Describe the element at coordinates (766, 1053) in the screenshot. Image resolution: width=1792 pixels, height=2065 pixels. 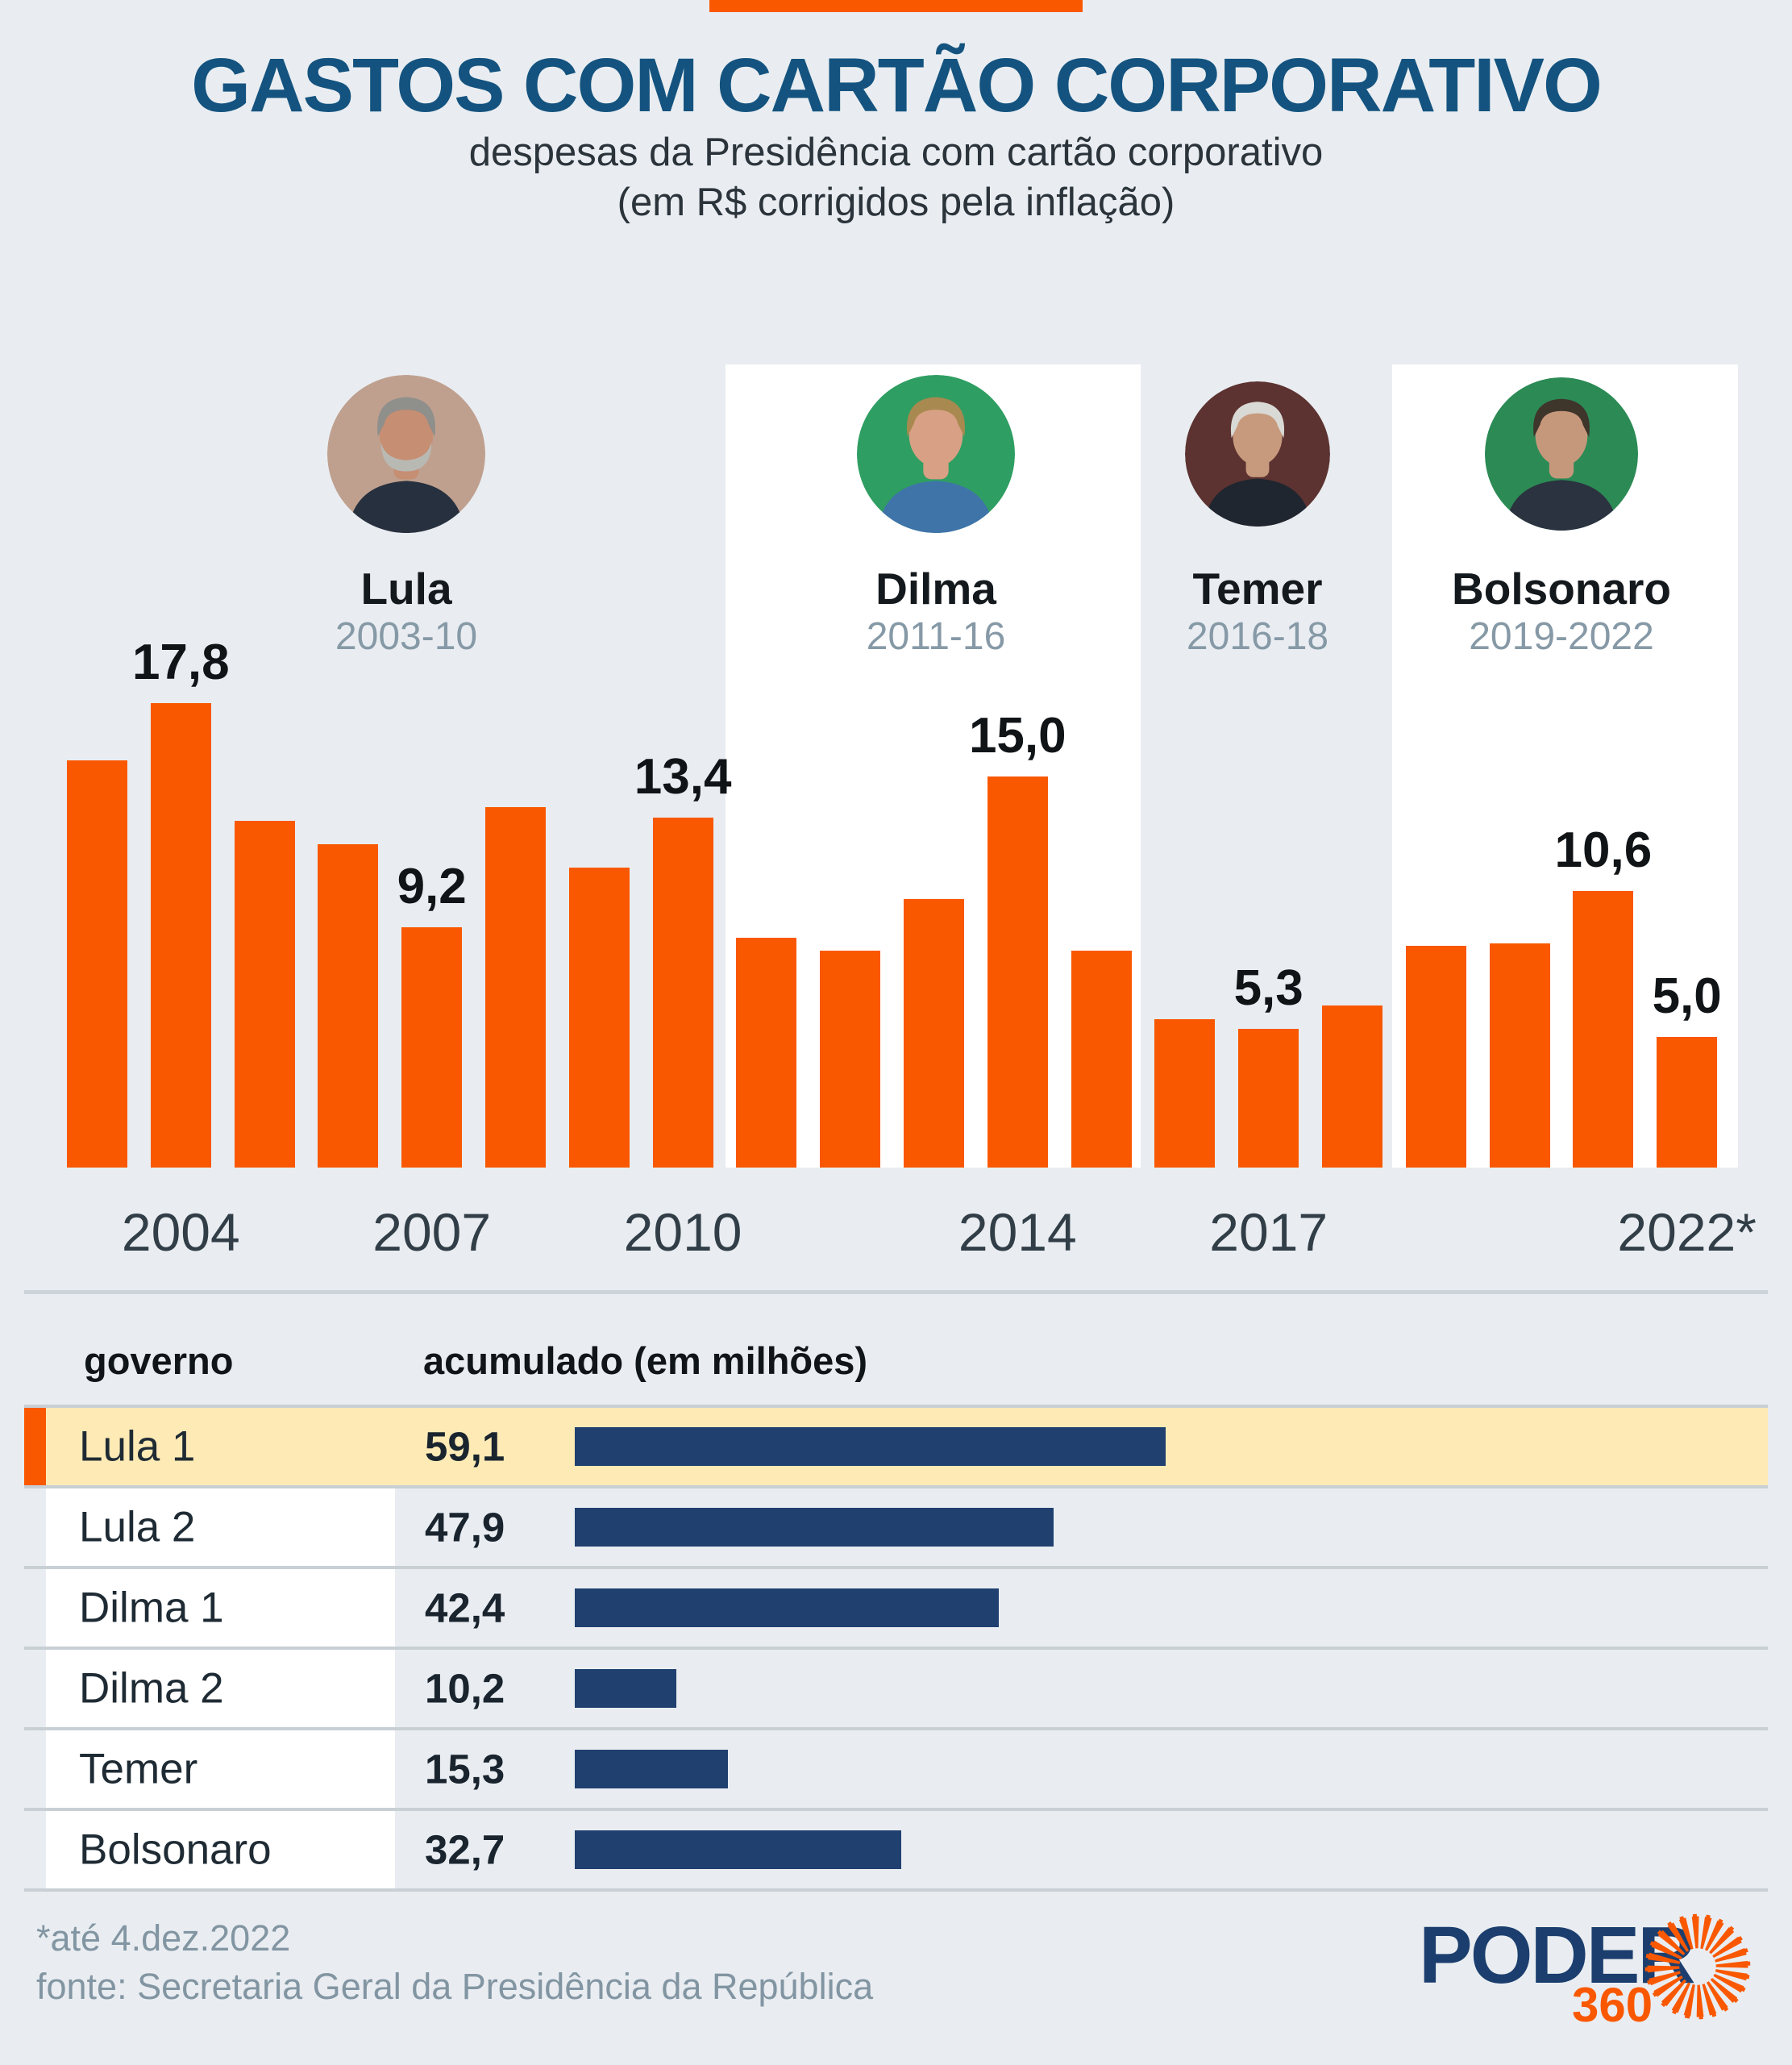
I see `chart-bar-2011` at that location.